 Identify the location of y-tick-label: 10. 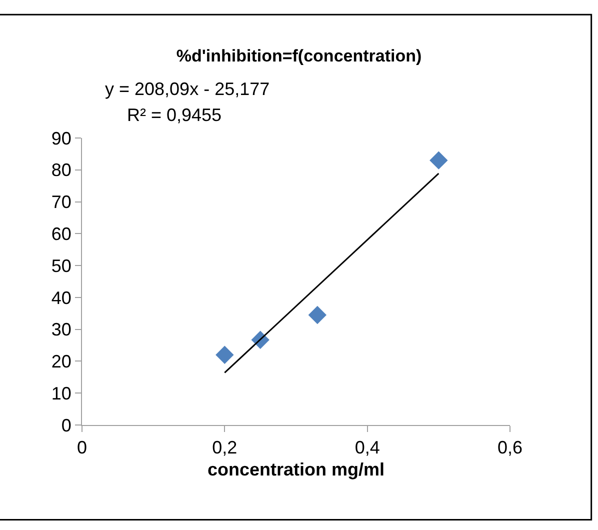
(61, 393).